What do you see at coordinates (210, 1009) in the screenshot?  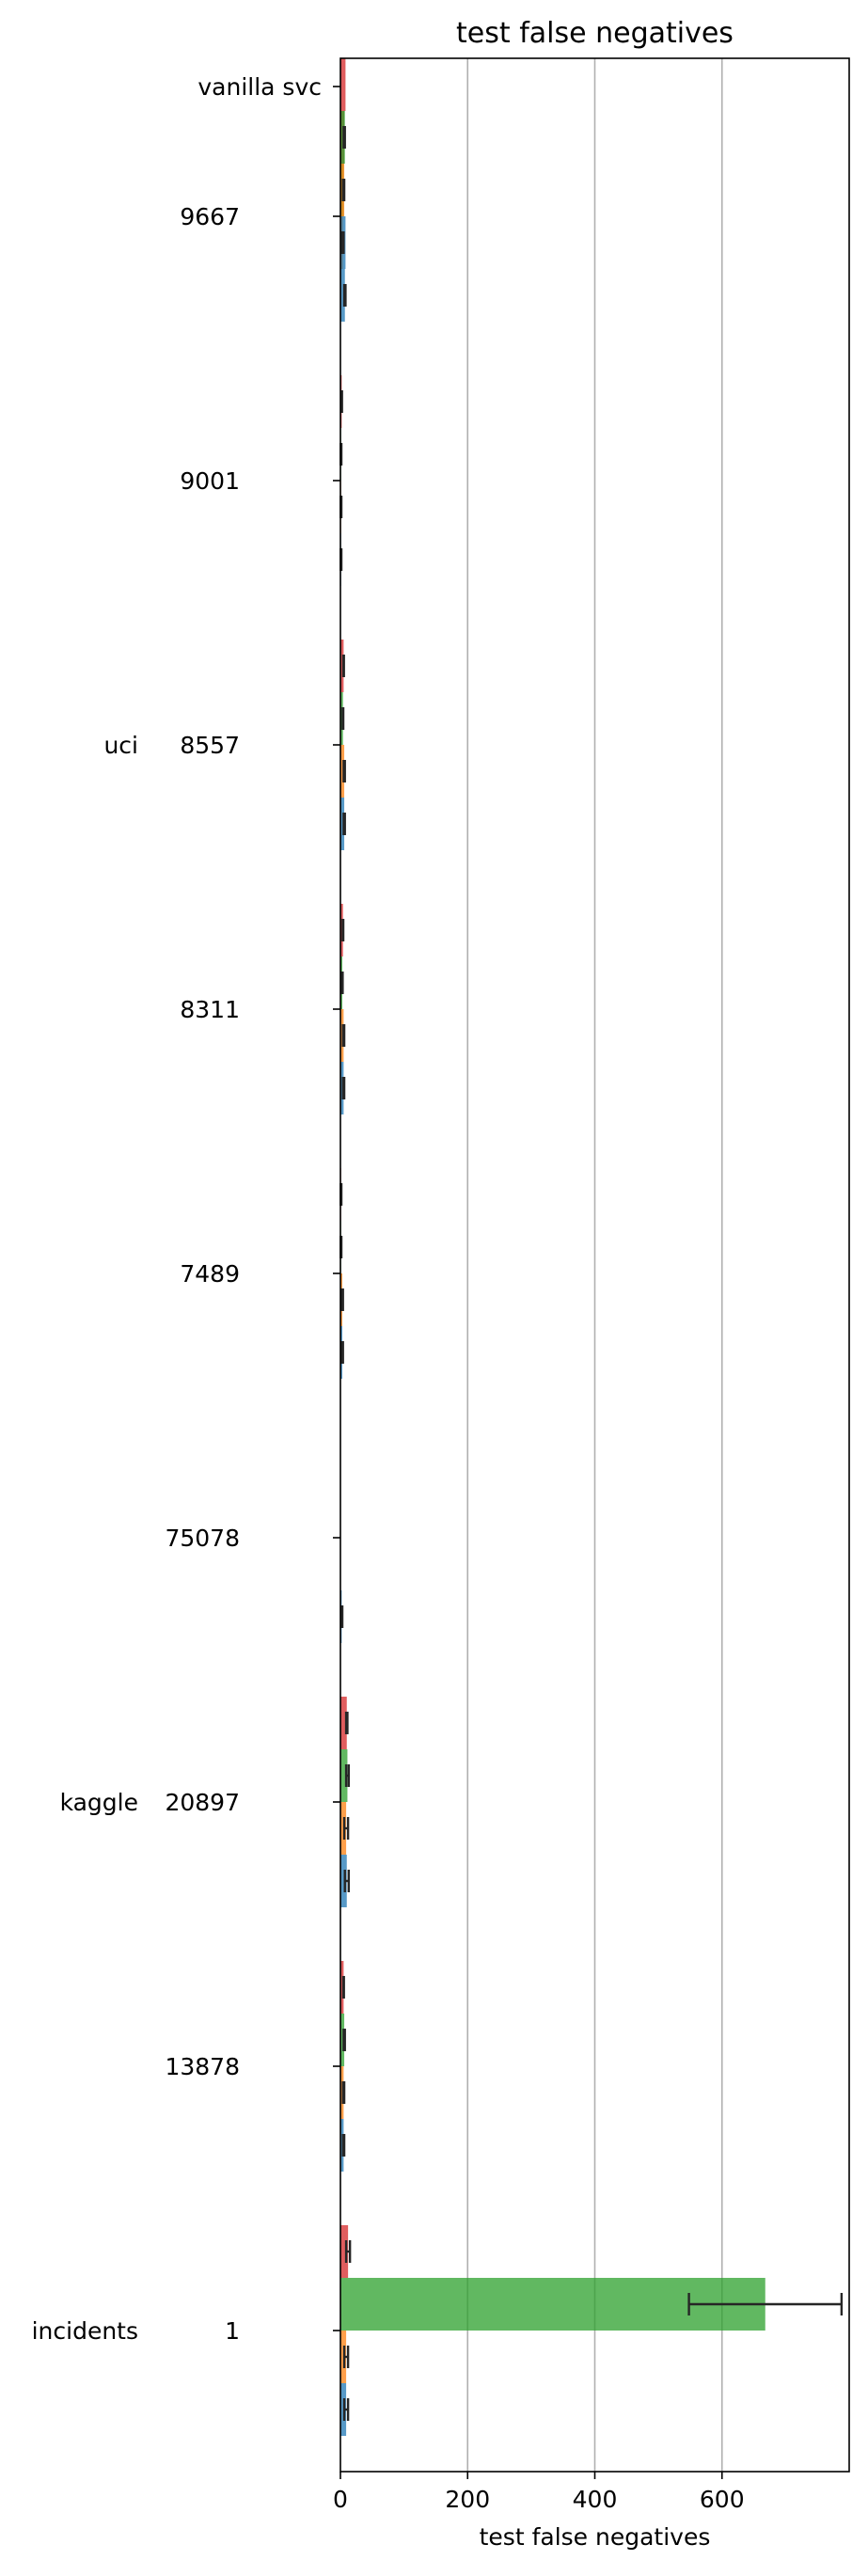 I see `y-tick-label: 8311` at bounding box center [210, 1009].